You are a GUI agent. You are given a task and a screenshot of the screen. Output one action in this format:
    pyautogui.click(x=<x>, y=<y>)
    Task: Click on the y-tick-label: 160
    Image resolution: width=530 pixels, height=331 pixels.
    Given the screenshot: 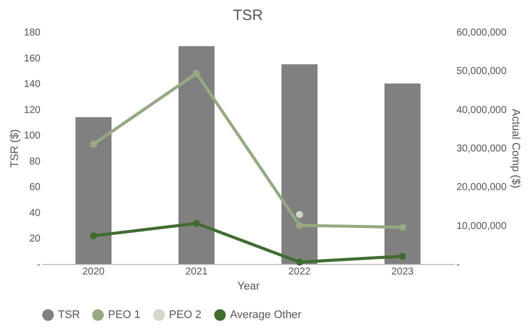 What is the action you would take?
    pyautogui.click(x=32, y=58)
    